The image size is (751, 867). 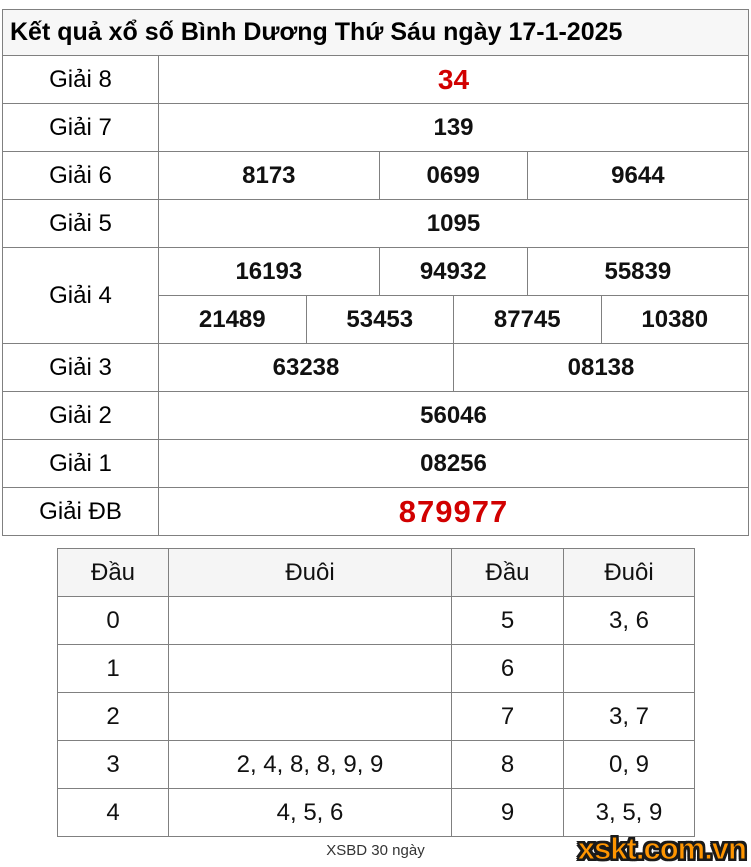 I want to click on history-link: XSBD 30 ngày, so click(x=375, y=850).